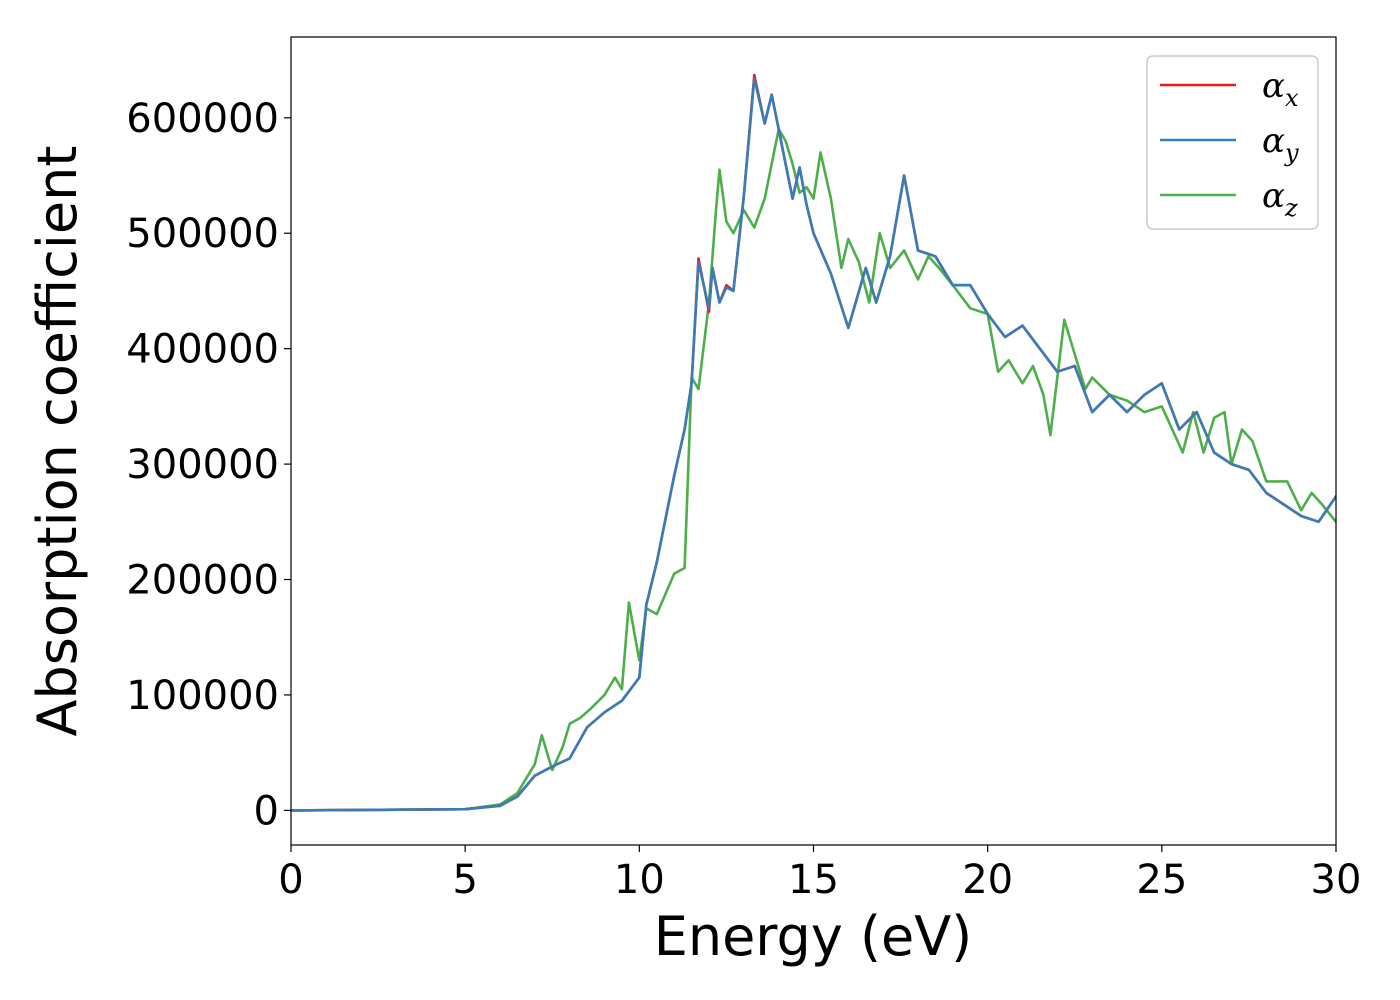 The image size is (1400, 1000). What do you see at coordinates (813, 936) in the screenshot?
I see `x-axis-title: Energy (eV)` at bounding box center [813, 936].